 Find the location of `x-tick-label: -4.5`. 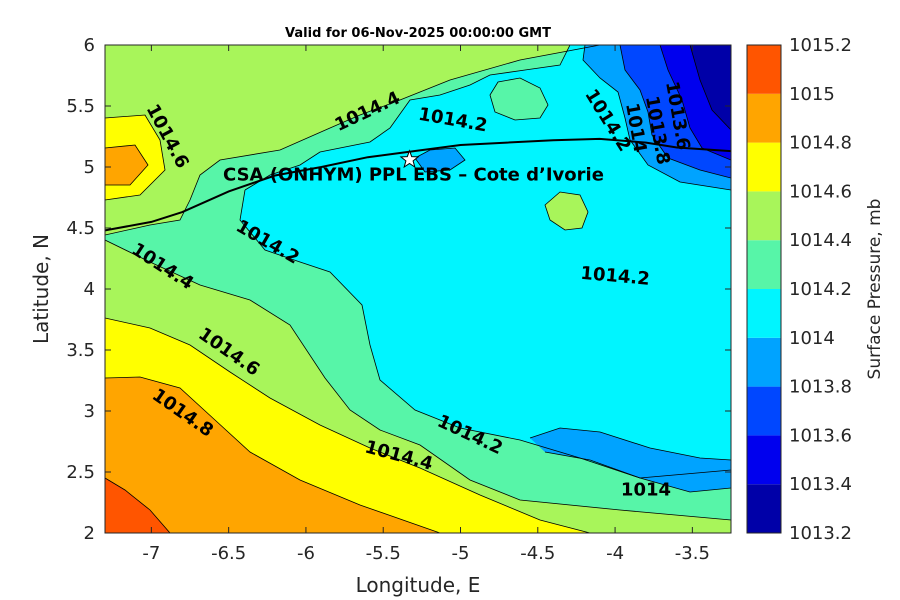

x-tick-label: -4.5 is located at coordinates (537, 553).